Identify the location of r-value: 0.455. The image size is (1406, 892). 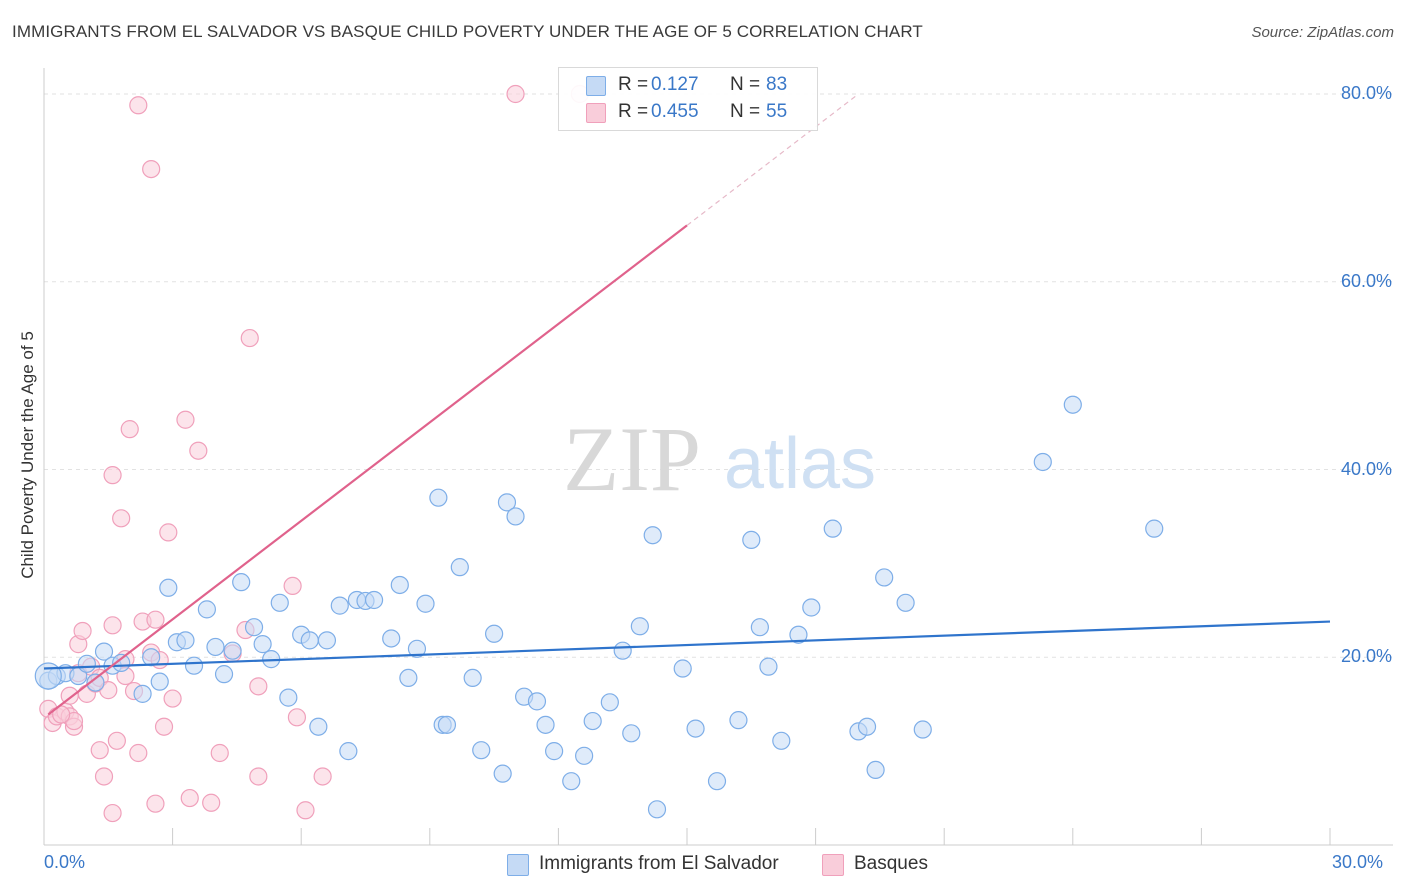
(675, 111).